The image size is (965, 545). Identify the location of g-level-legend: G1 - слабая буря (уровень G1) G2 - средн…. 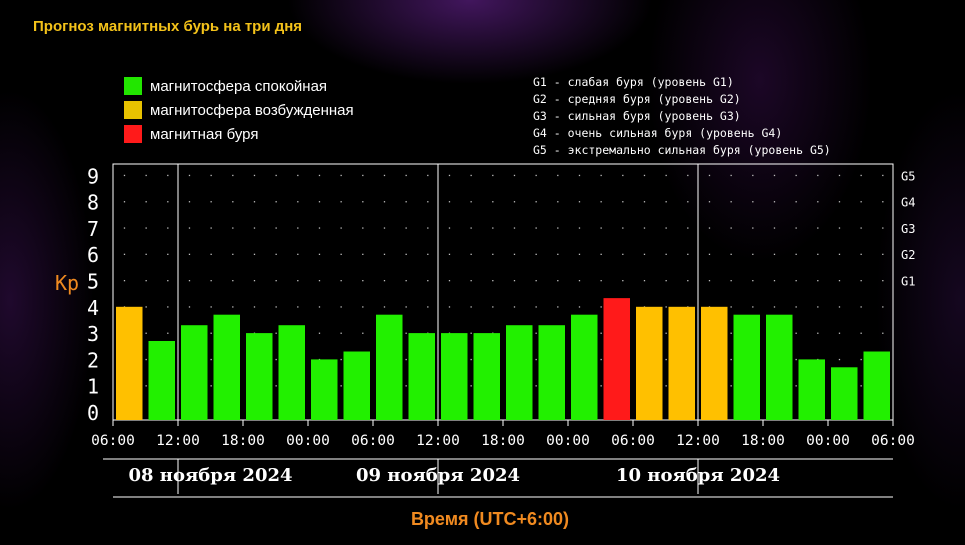
(682, 116).